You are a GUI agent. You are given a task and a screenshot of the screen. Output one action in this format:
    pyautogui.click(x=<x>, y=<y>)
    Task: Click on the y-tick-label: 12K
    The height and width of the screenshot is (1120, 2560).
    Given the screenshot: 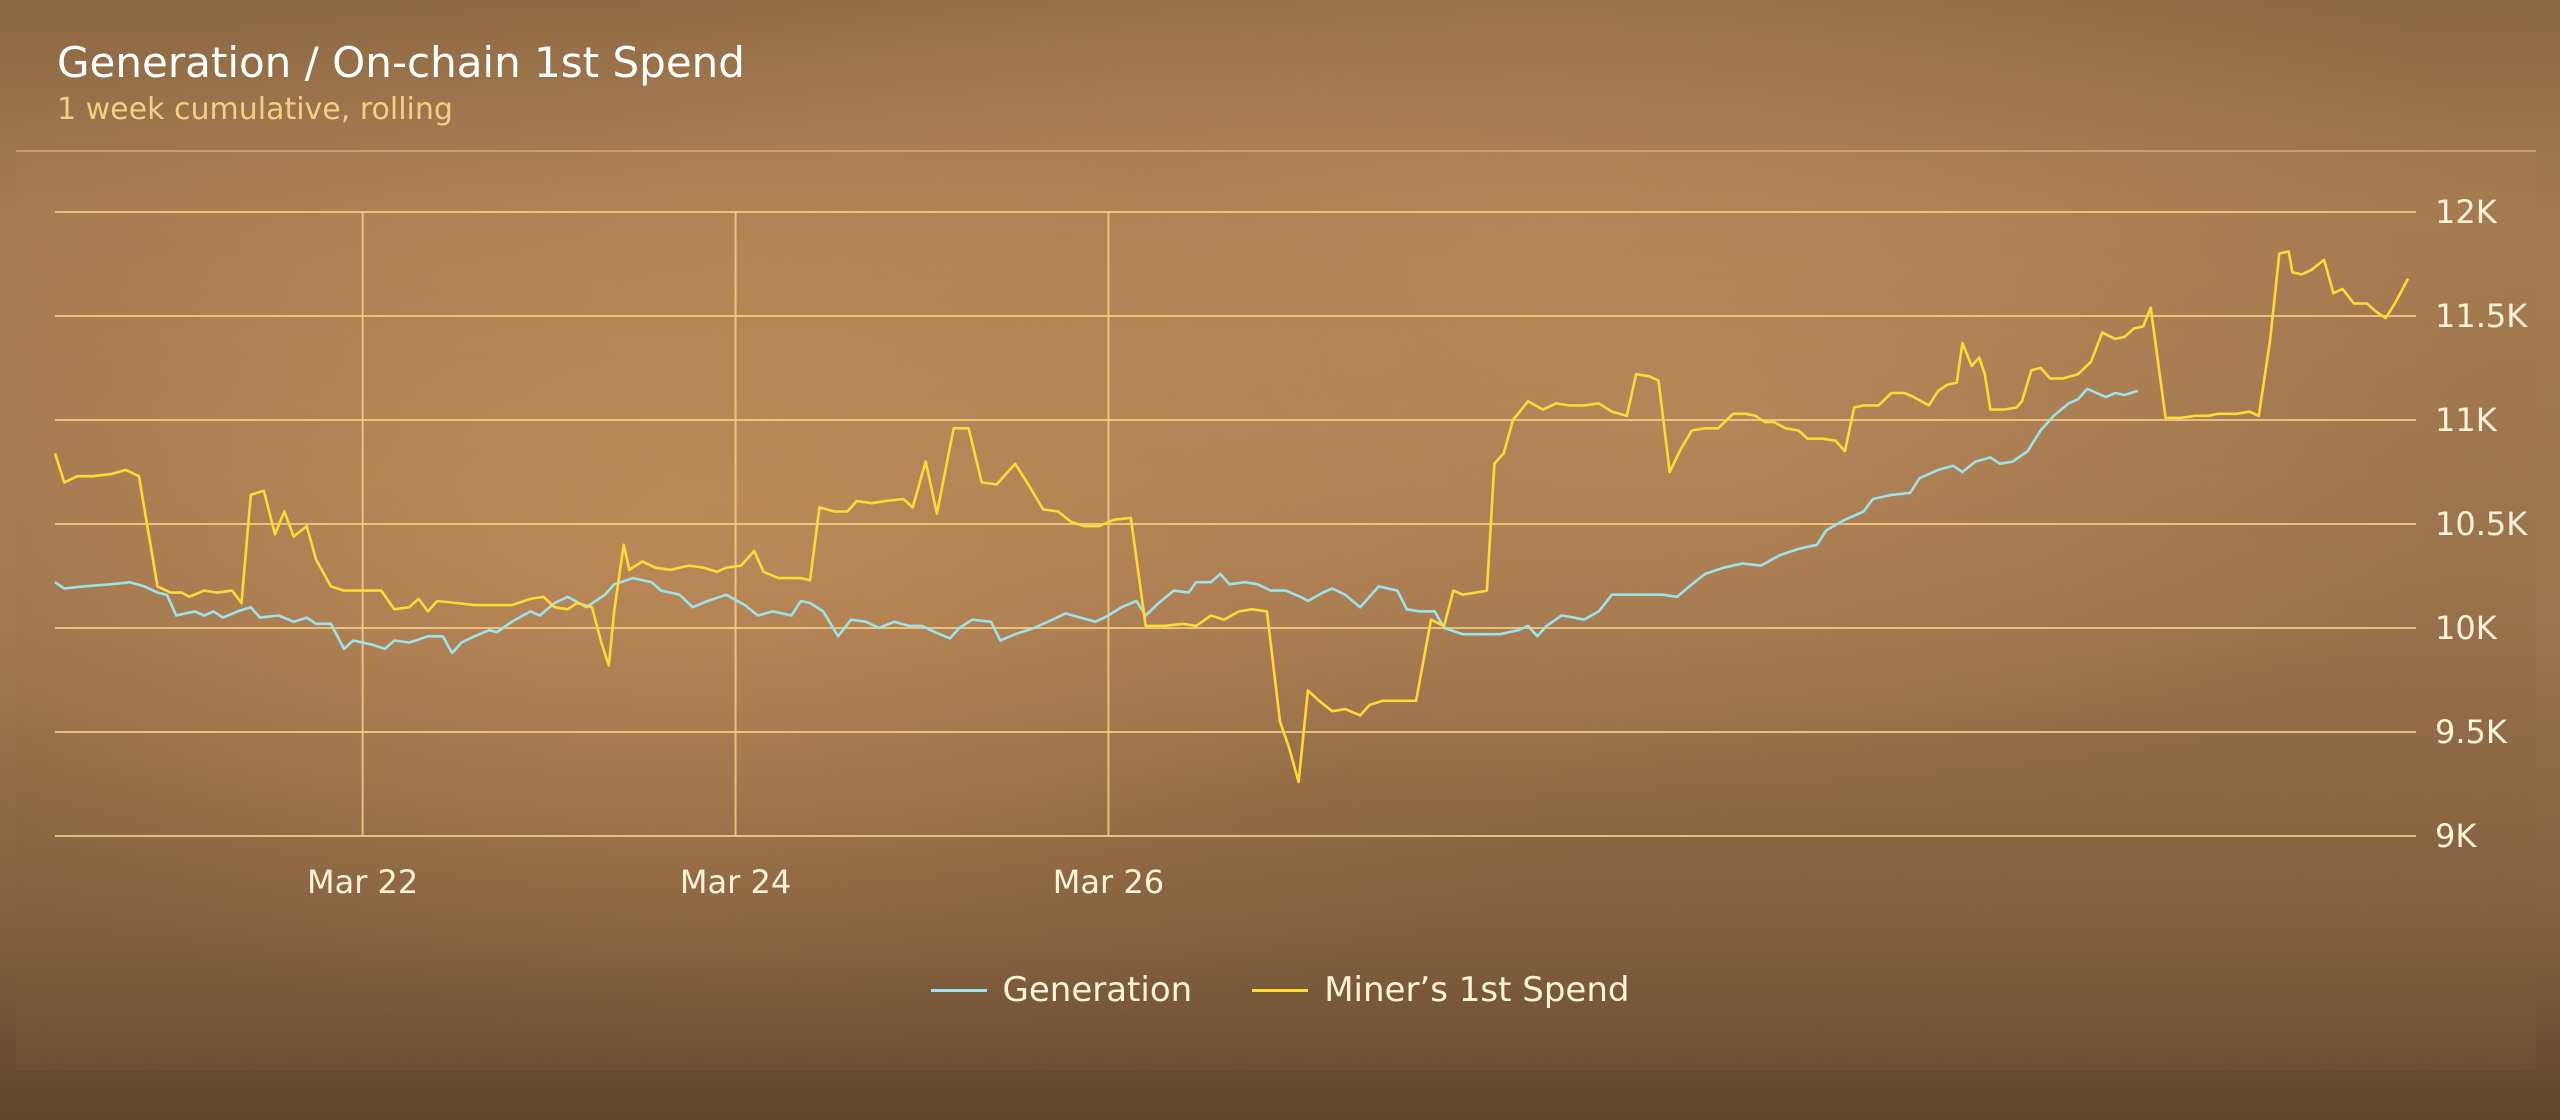 What is the action you would take?
    pyautogui.click(x=2466, y=212)
    